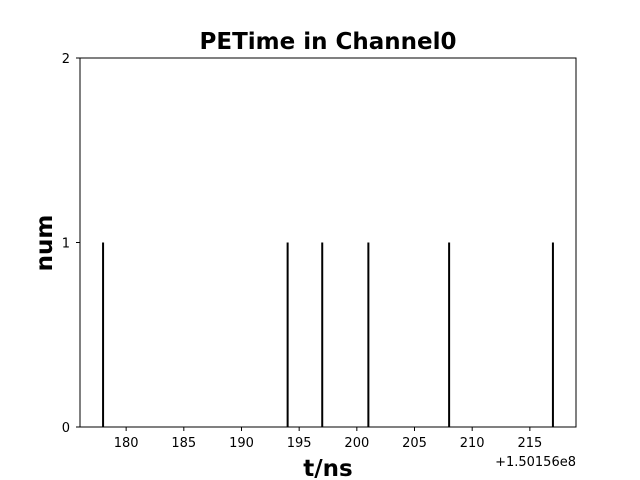 The width and height of the screenshot is (640, 480). What do you see at coordinates (328, 439) in the screenshot?
I see `x-axis-ticks: 180 185 190 195 200 205 210 215` at bounding box center [328, 439].